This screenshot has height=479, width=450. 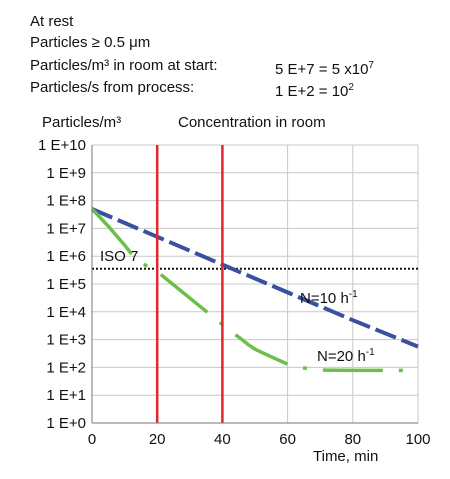 What do you see at coordinates (66, 256) in the screenshot?
I see `y-tick-label: 1 E+6` at bounding box center [66, 256].